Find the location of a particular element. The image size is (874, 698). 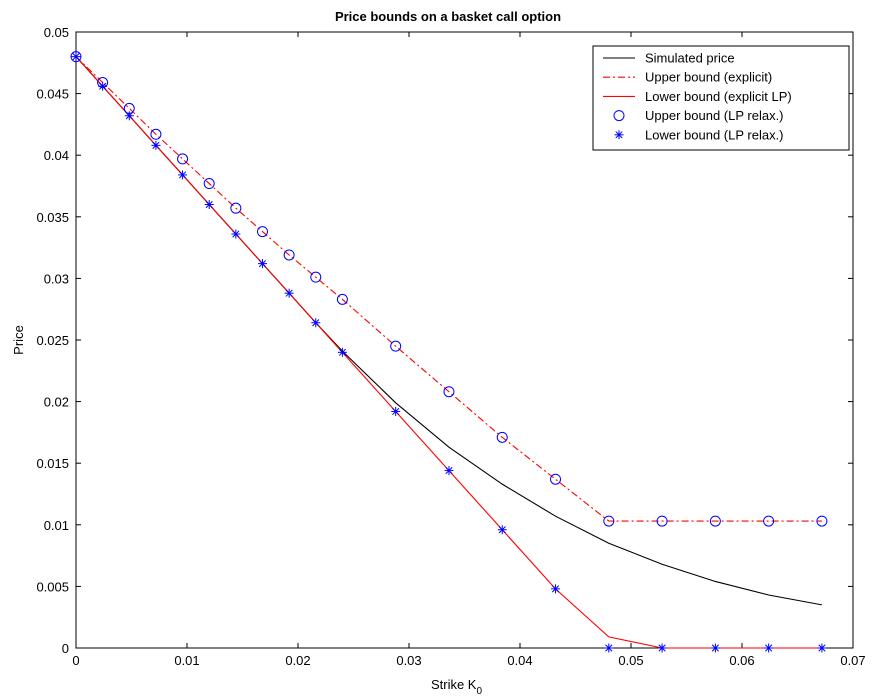

y-tick-label: 0.035 is located at coordinates (52, 217).